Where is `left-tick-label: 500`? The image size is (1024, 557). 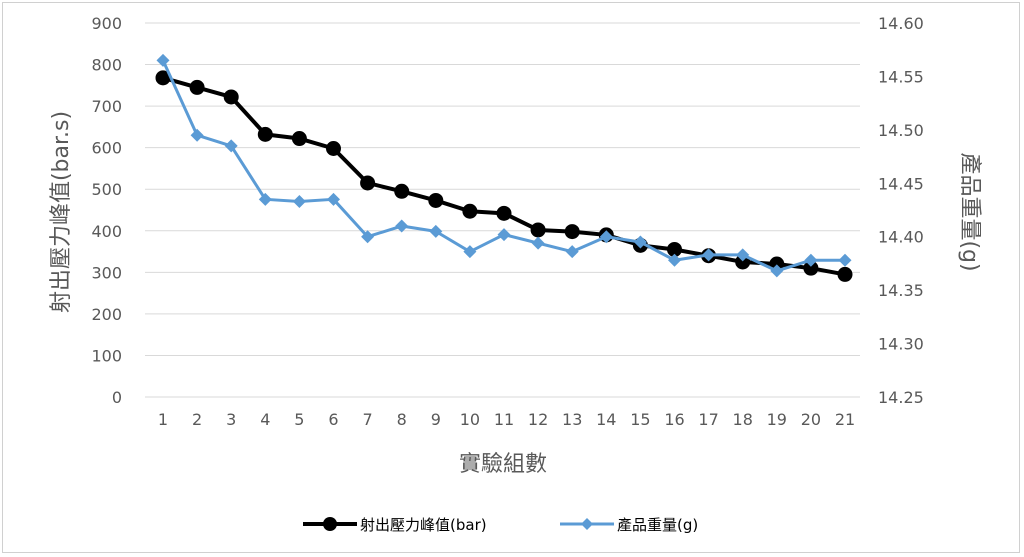 left-tick-label: 500 is located at coordinates (106, 189).